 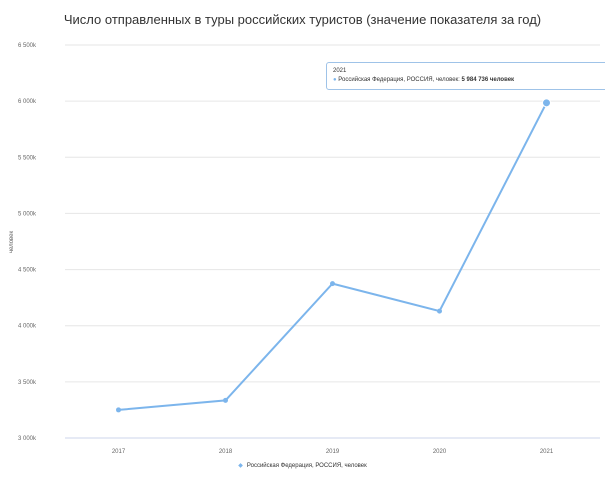 What do you see at coordinates (226, 452) in the screenshot?
I see `x-tick-label: 2018` at bounding box center [226, 452].